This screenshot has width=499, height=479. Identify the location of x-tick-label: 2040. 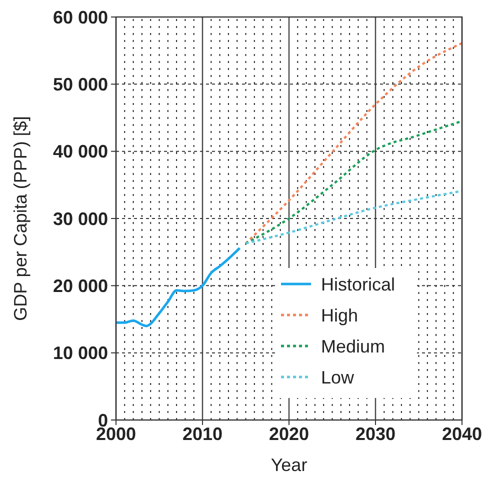
(462, 434).